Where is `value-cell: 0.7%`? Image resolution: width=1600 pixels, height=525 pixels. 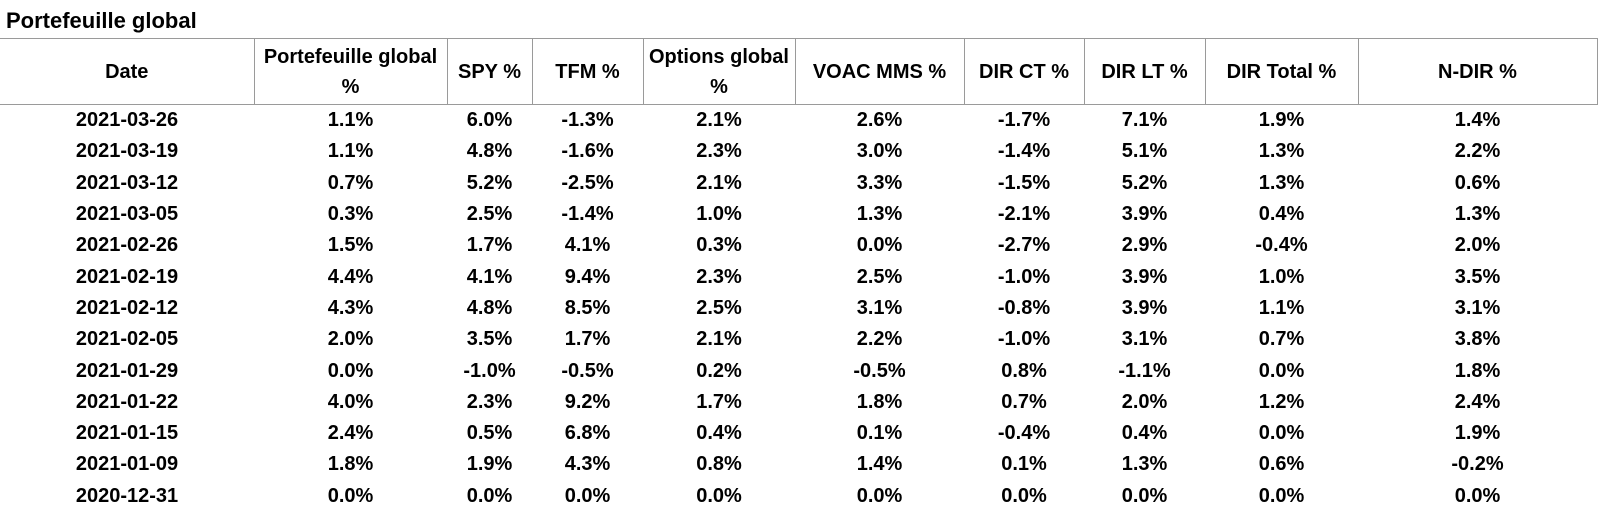
value-cell: 0.7% is located at coordinates (1281, 339).